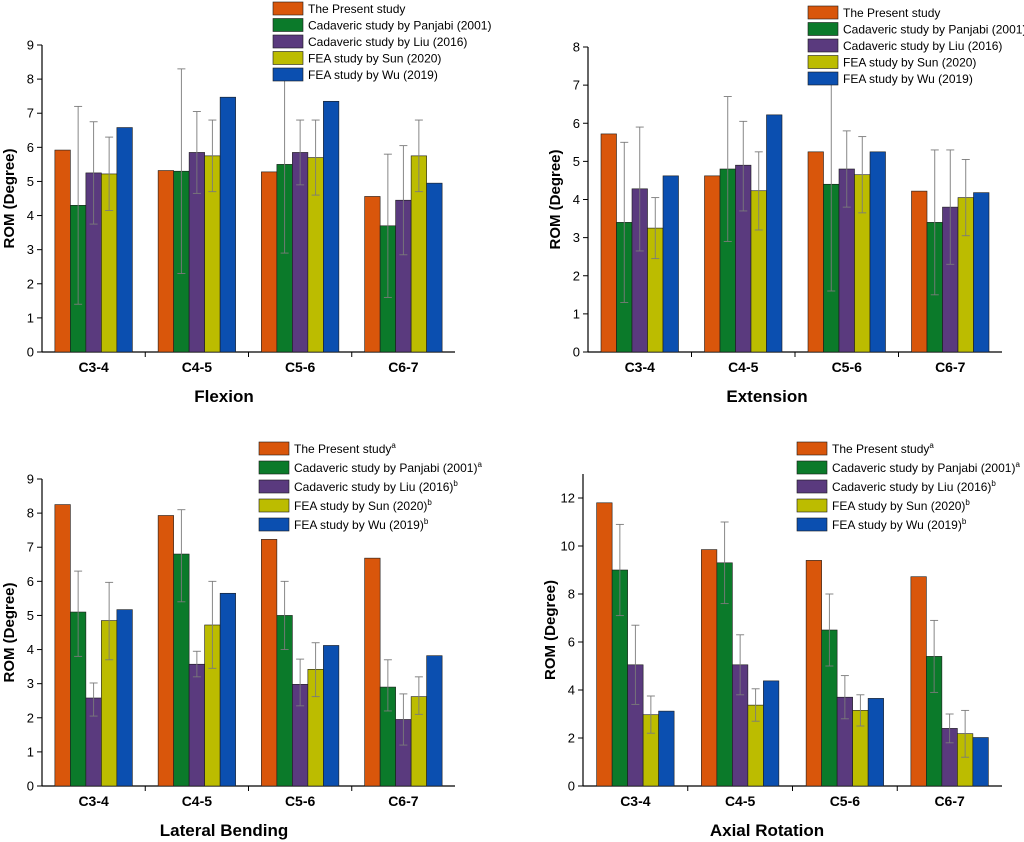 This screenshot has width=1024, height=842. Describe the element at coordinates (224, 396) in the screenshot. I see `chart-title: Flexion` at that location.